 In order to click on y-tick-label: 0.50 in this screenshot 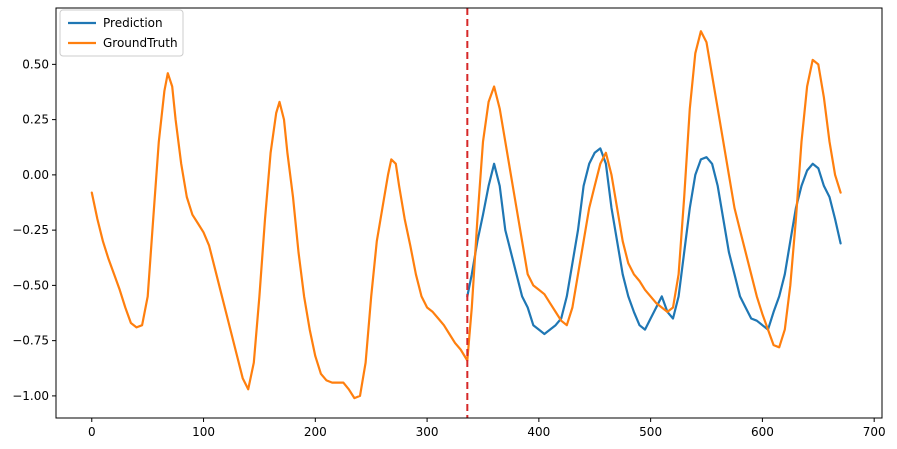, I will do `click(35, 64)`.